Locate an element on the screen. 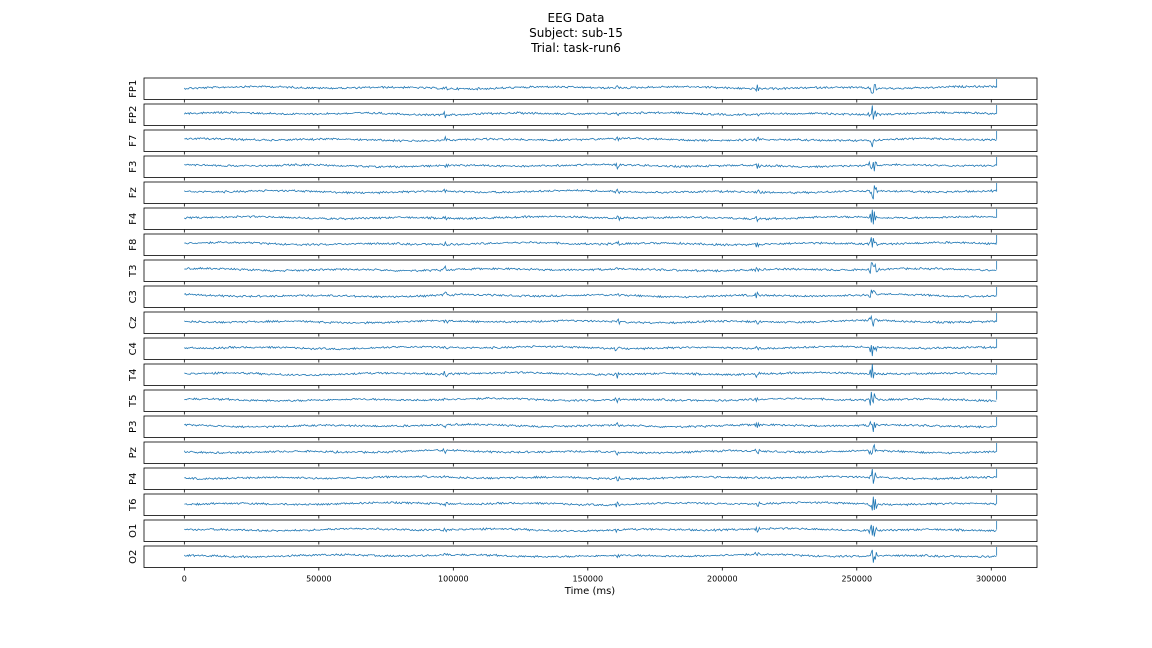 The height and width of the screenshot is (648, 1152). signal-trace-pz is located at coordinates (590, 449).